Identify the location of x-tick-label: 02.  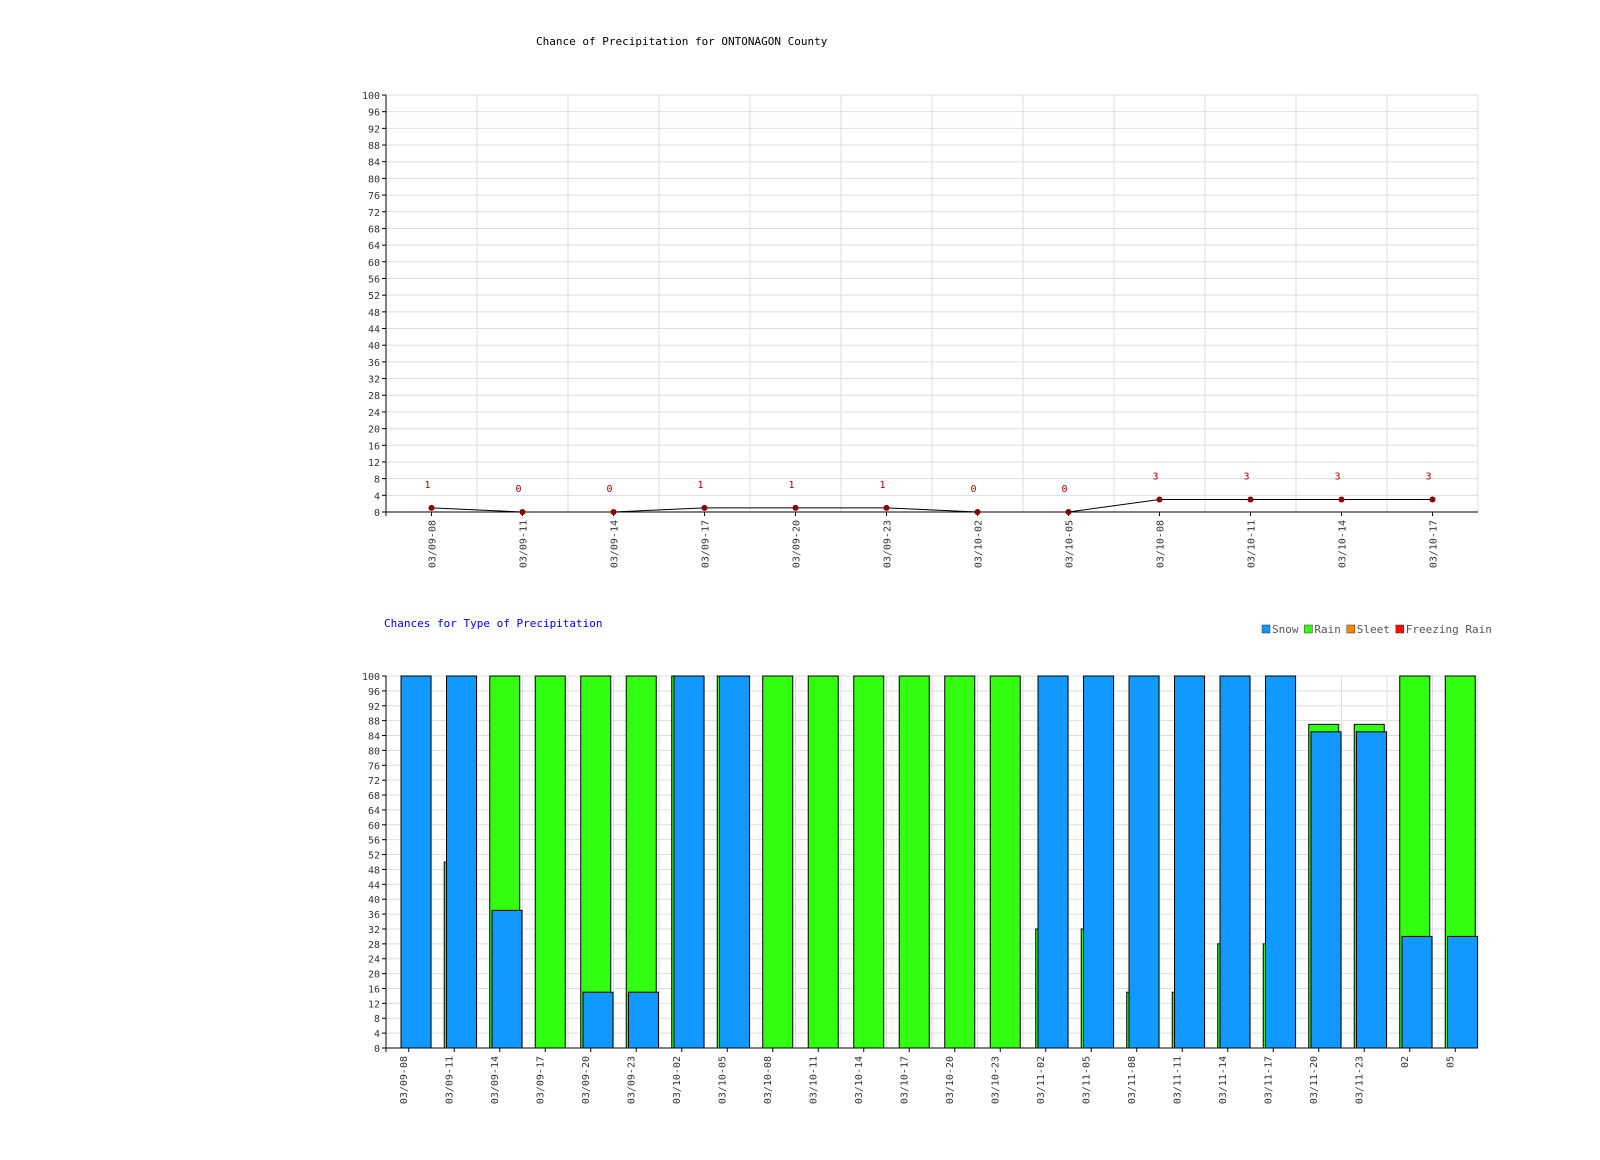
(1405, 1062).